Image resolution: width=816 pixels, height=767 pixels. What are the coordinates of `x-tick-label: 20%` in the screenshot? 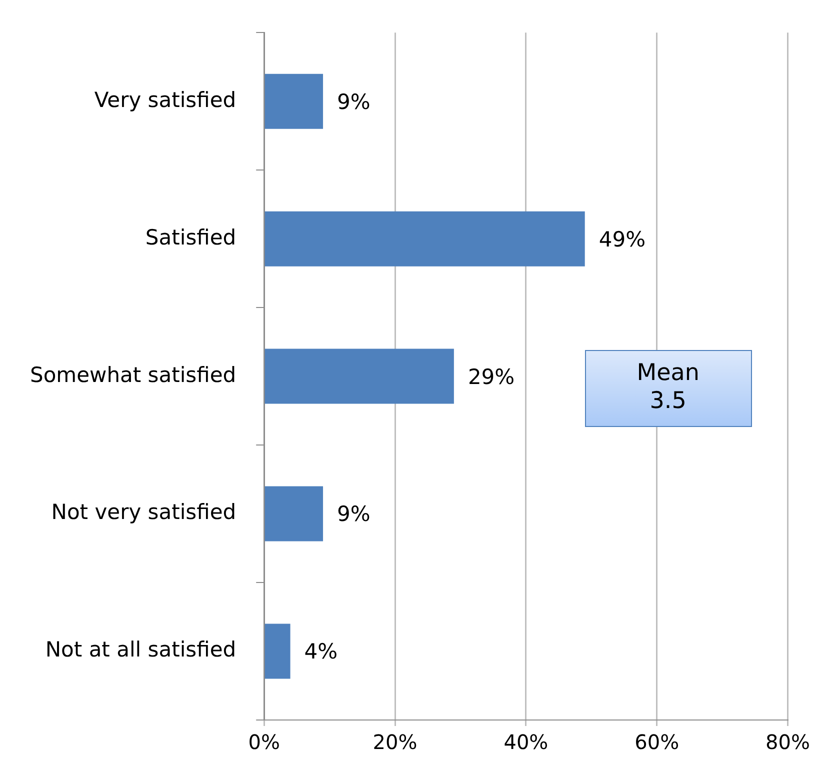 It's located at (395, 742).